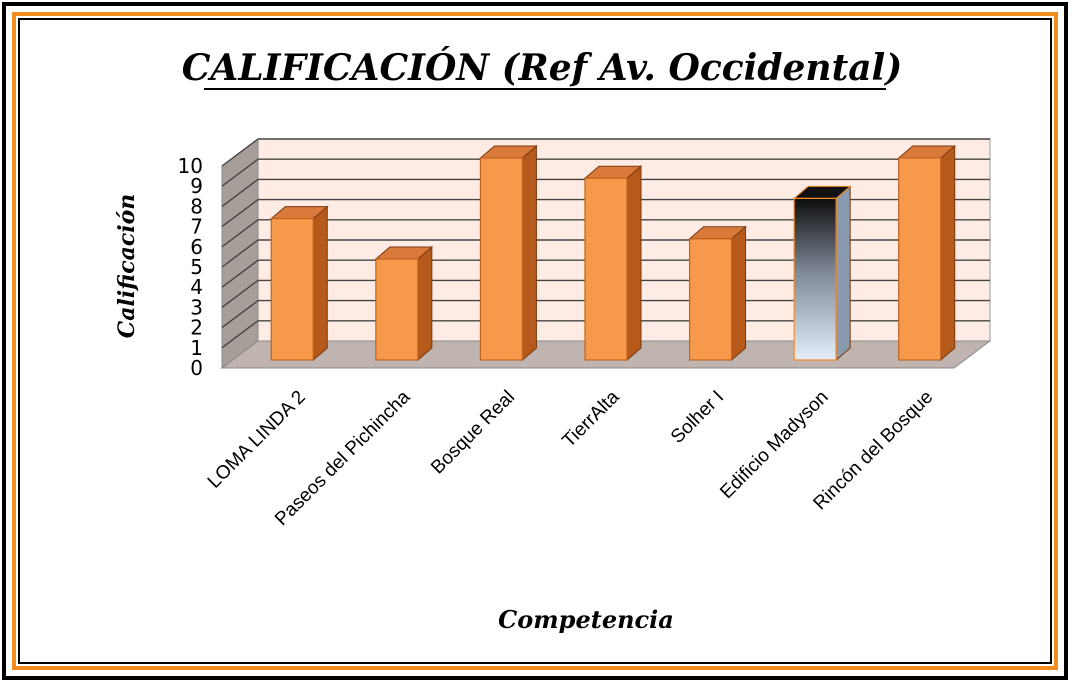  Describe the element at coordinates (697, 417) in the screenshot. I see `x-tick-label: Solher I` at that location.